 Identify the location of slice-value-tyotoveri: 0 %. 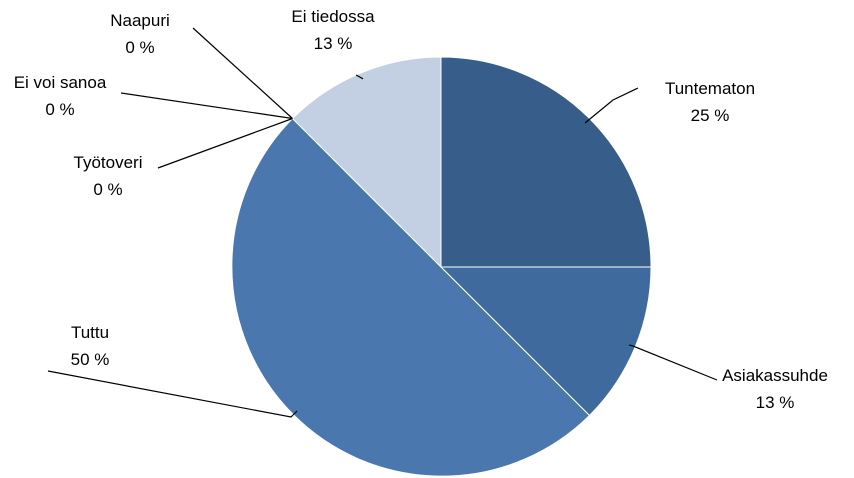
(107, 189).